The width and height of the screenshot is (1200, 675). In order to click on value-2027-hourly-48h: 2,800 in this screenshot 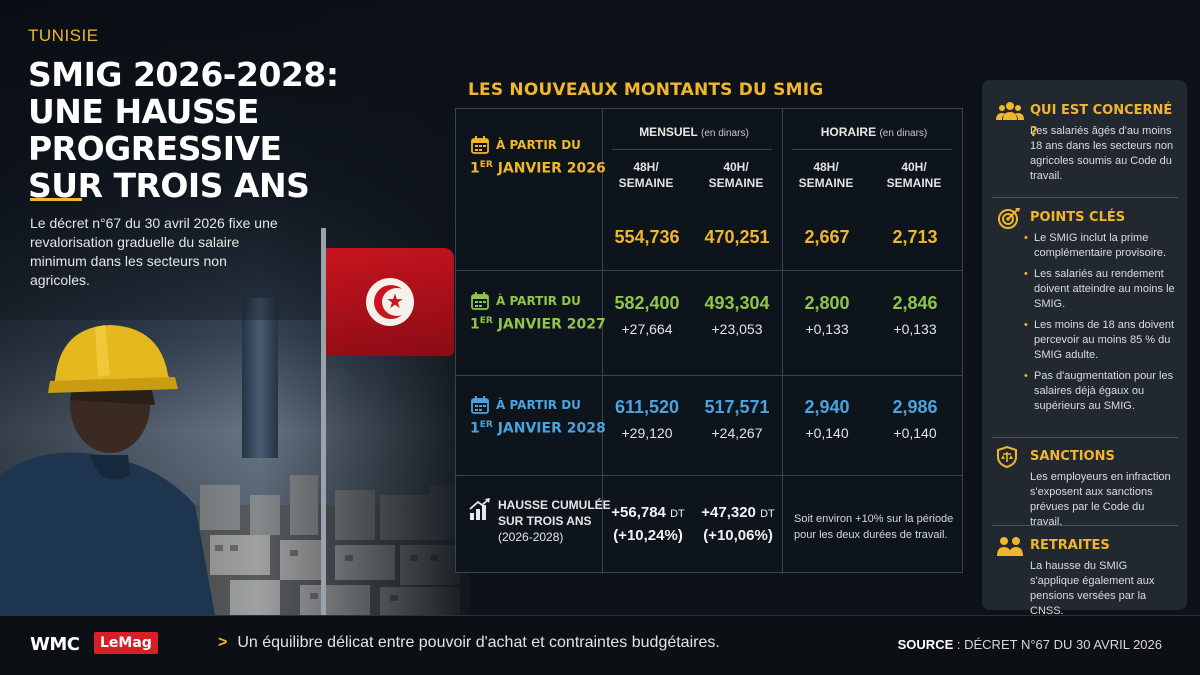, I will do `click(827, 303)`.